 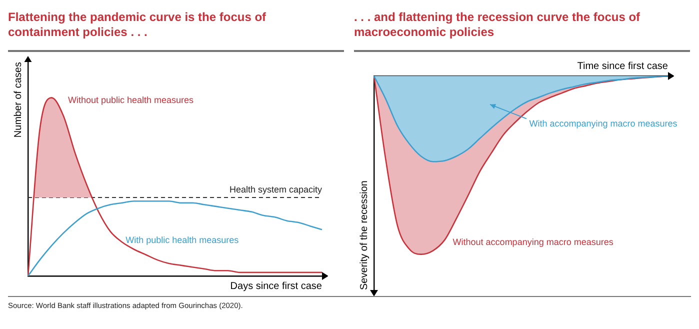 I want to click on y-axis-title: Severity of the recession, so click(x=364, y=235).